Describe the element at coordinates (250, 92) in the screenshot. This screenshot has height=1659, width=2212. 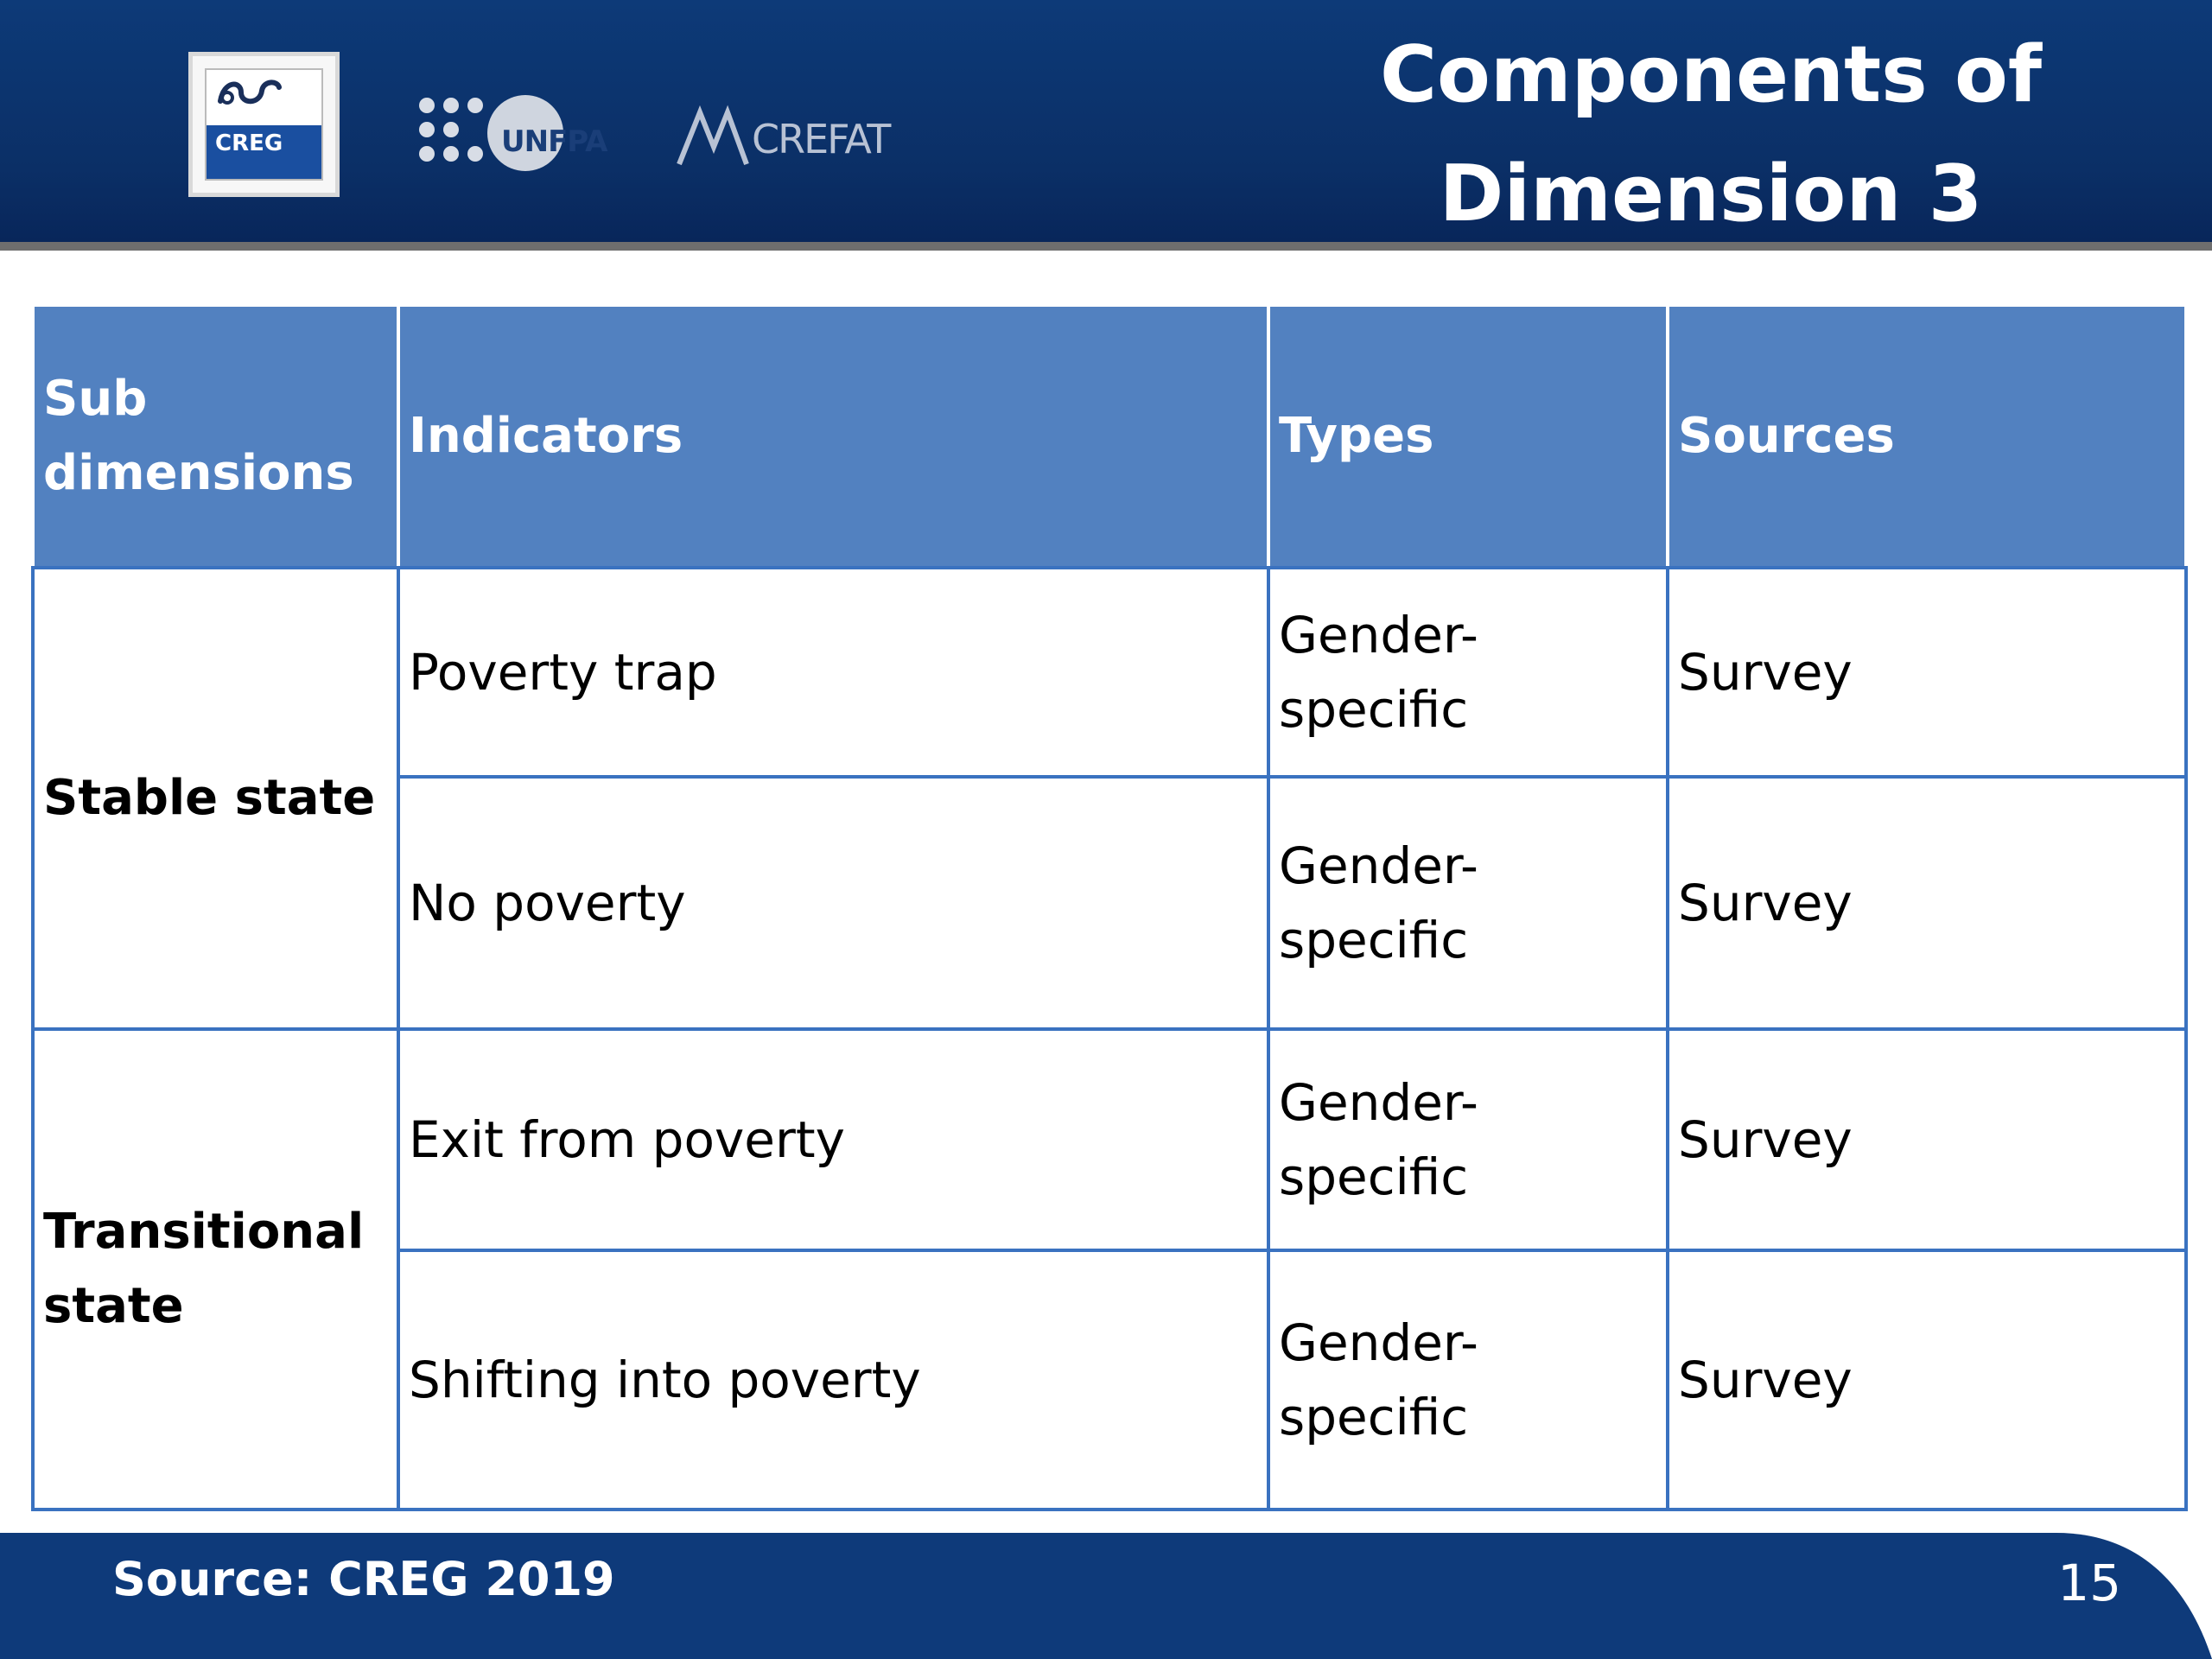
I see `creg-swirl-icon` at that location.